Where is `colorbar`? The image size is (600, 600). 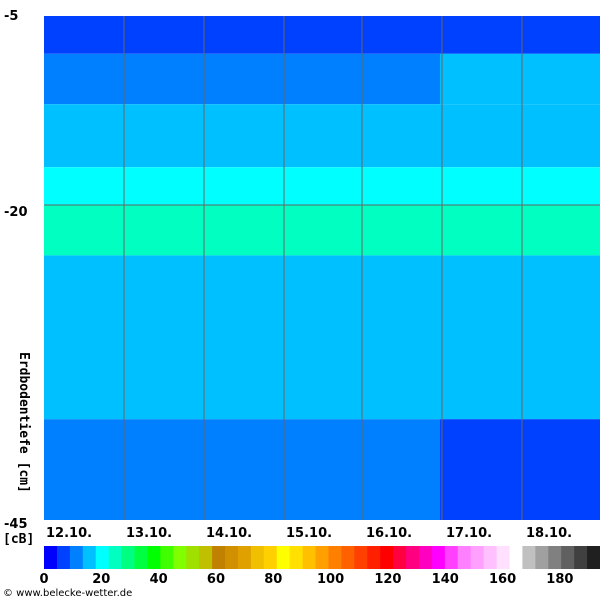 colorbar is located at coordinates (322, 557).